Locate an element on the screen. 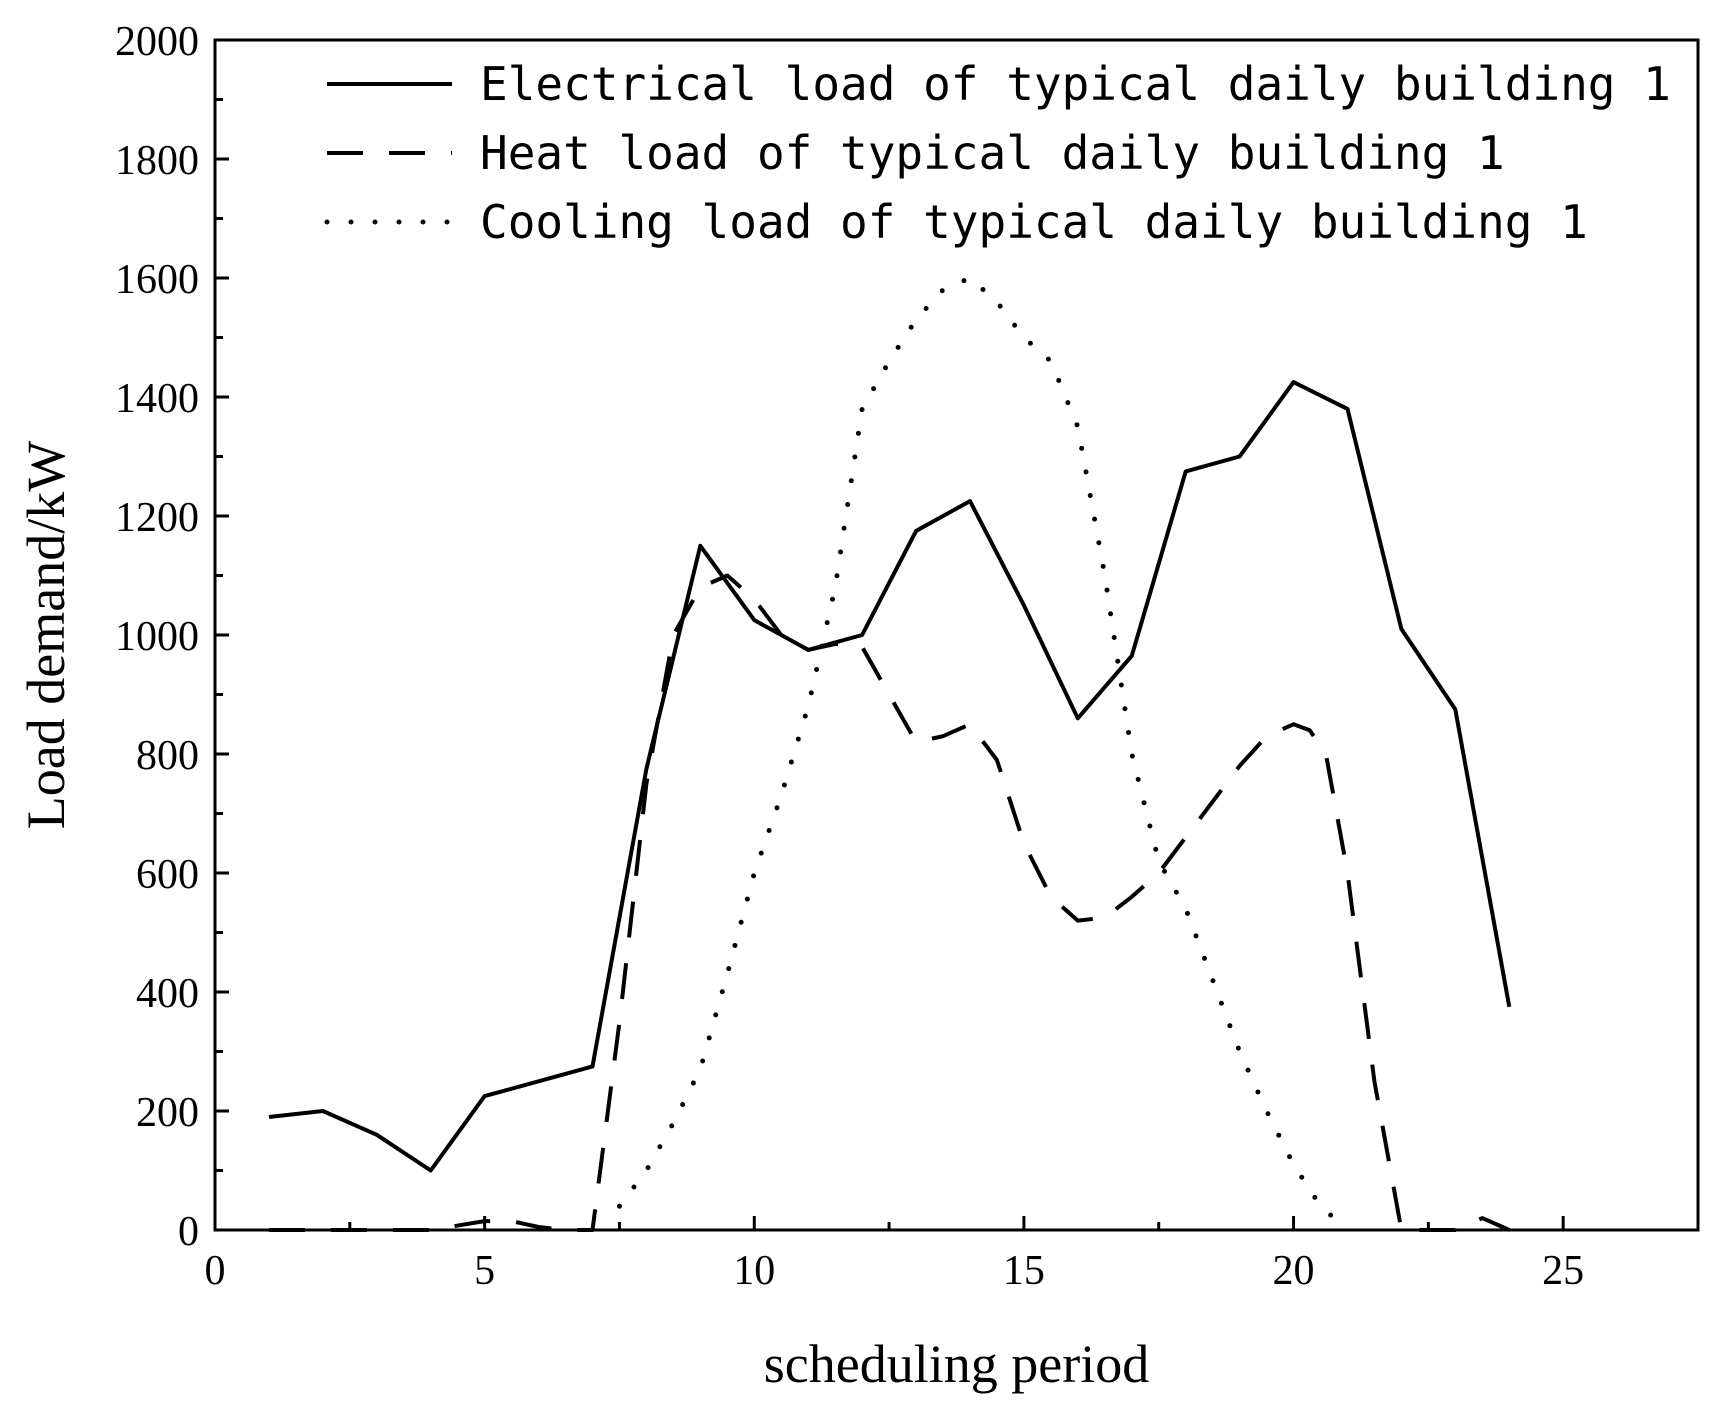  y-tick-label: 1000 is located at coordinates (157, 637).